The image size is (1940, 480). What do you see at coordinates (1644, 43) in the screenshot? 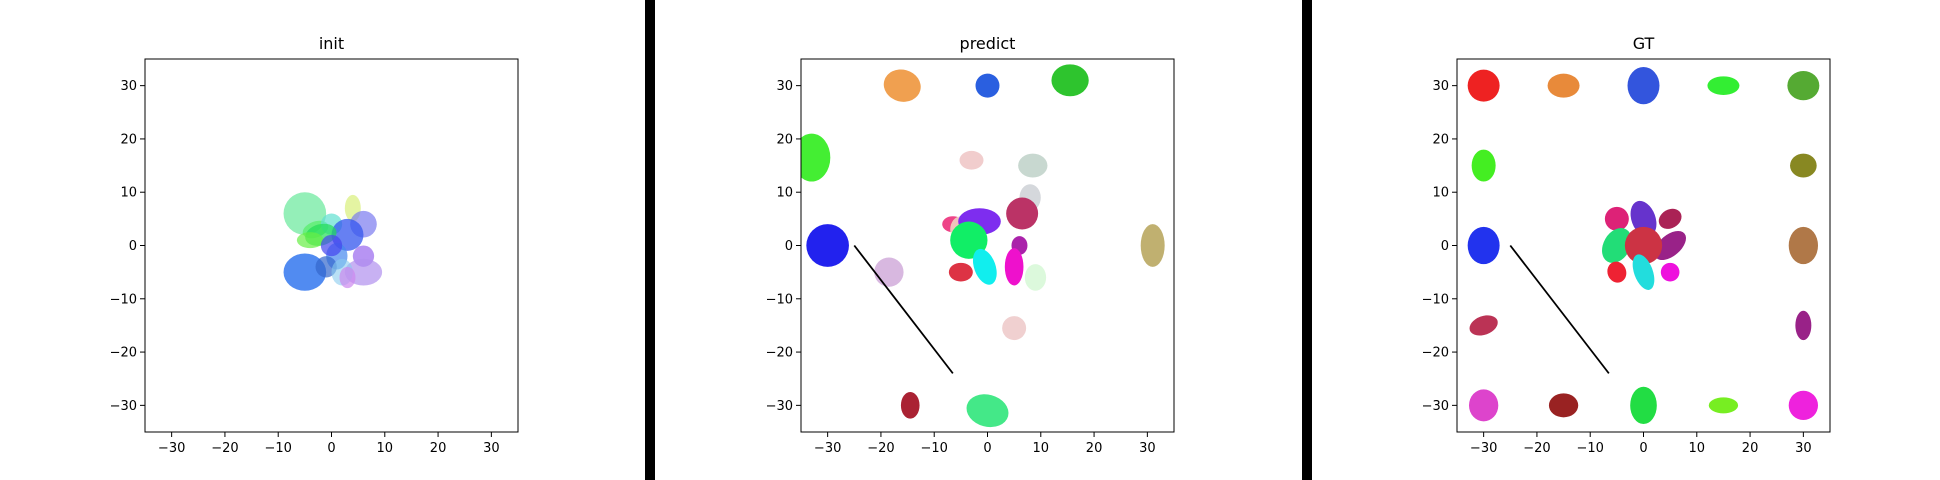
I see `chart-title: GT` at bounding box center [1644, 43].